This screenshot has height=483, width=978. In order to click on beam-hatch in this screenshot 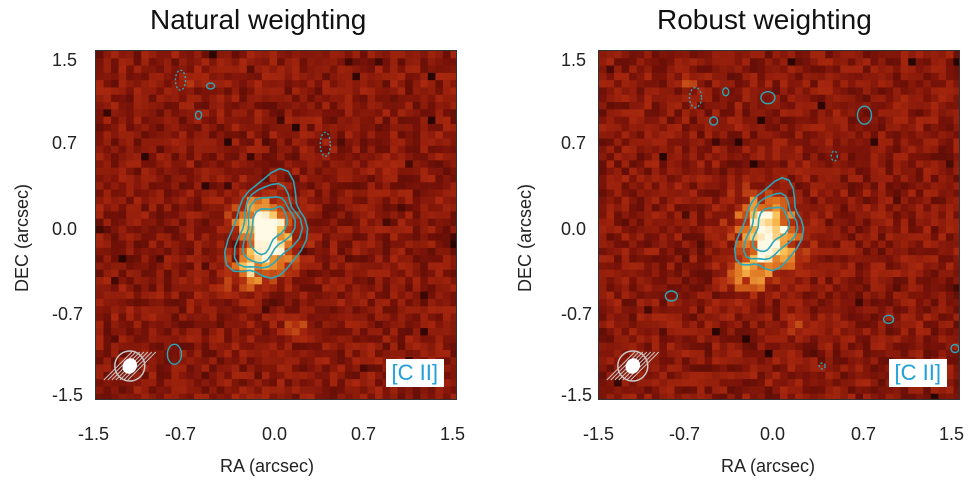, I will do `click(625, 366)`.